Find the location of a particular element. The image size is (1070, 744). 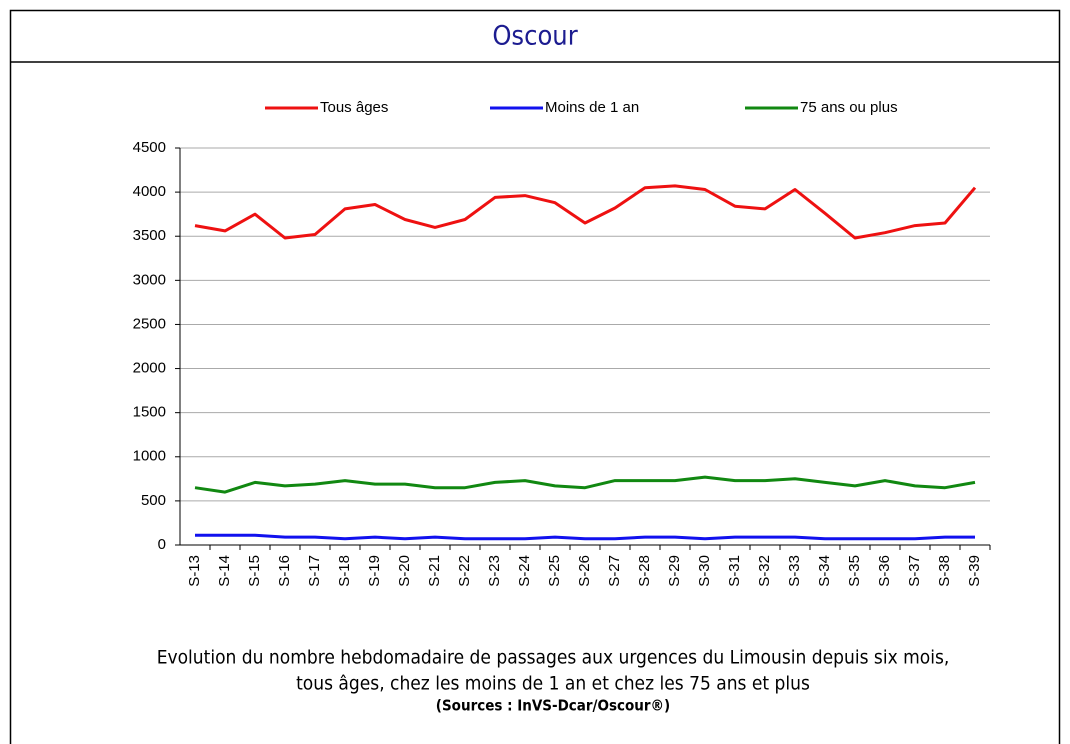

x-tick-label: S-17 is located at coordinates (314, 571).